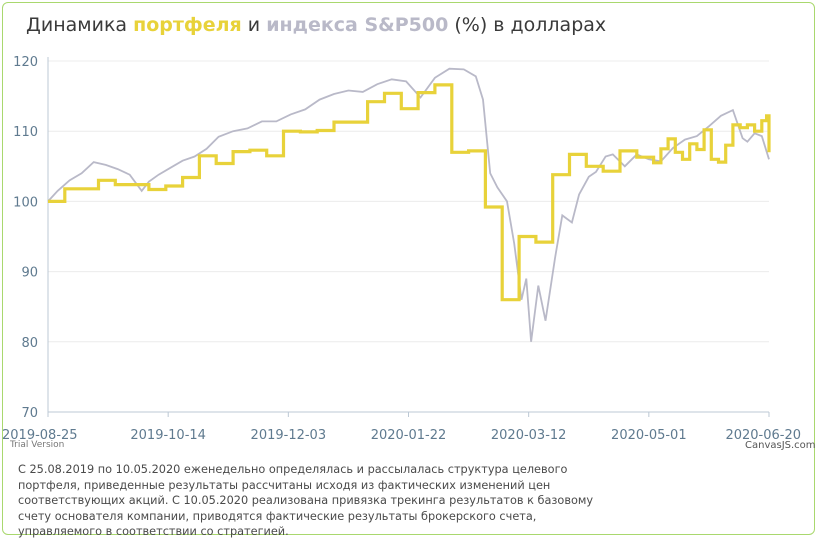  What do you see at coordinates (187, 25) in the screenshot?
I see `title-portfolio-word: портфеля` at bounding box center [187, 25].